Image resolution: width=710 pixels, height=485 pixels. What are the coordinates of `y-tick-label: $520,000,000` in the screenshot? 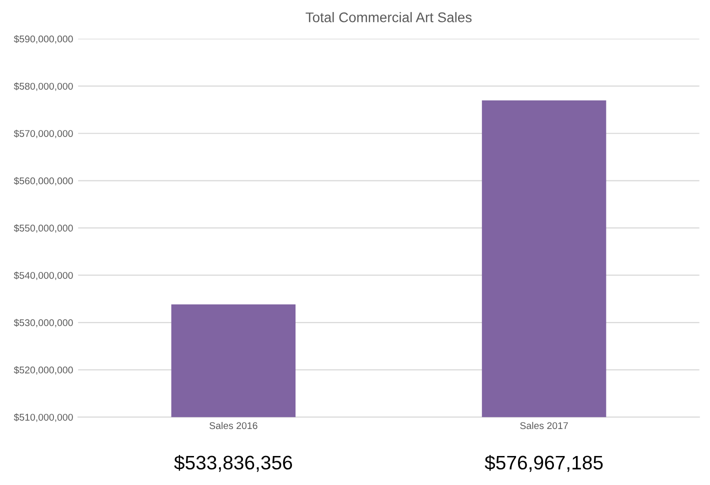 It's located at (43, 370).